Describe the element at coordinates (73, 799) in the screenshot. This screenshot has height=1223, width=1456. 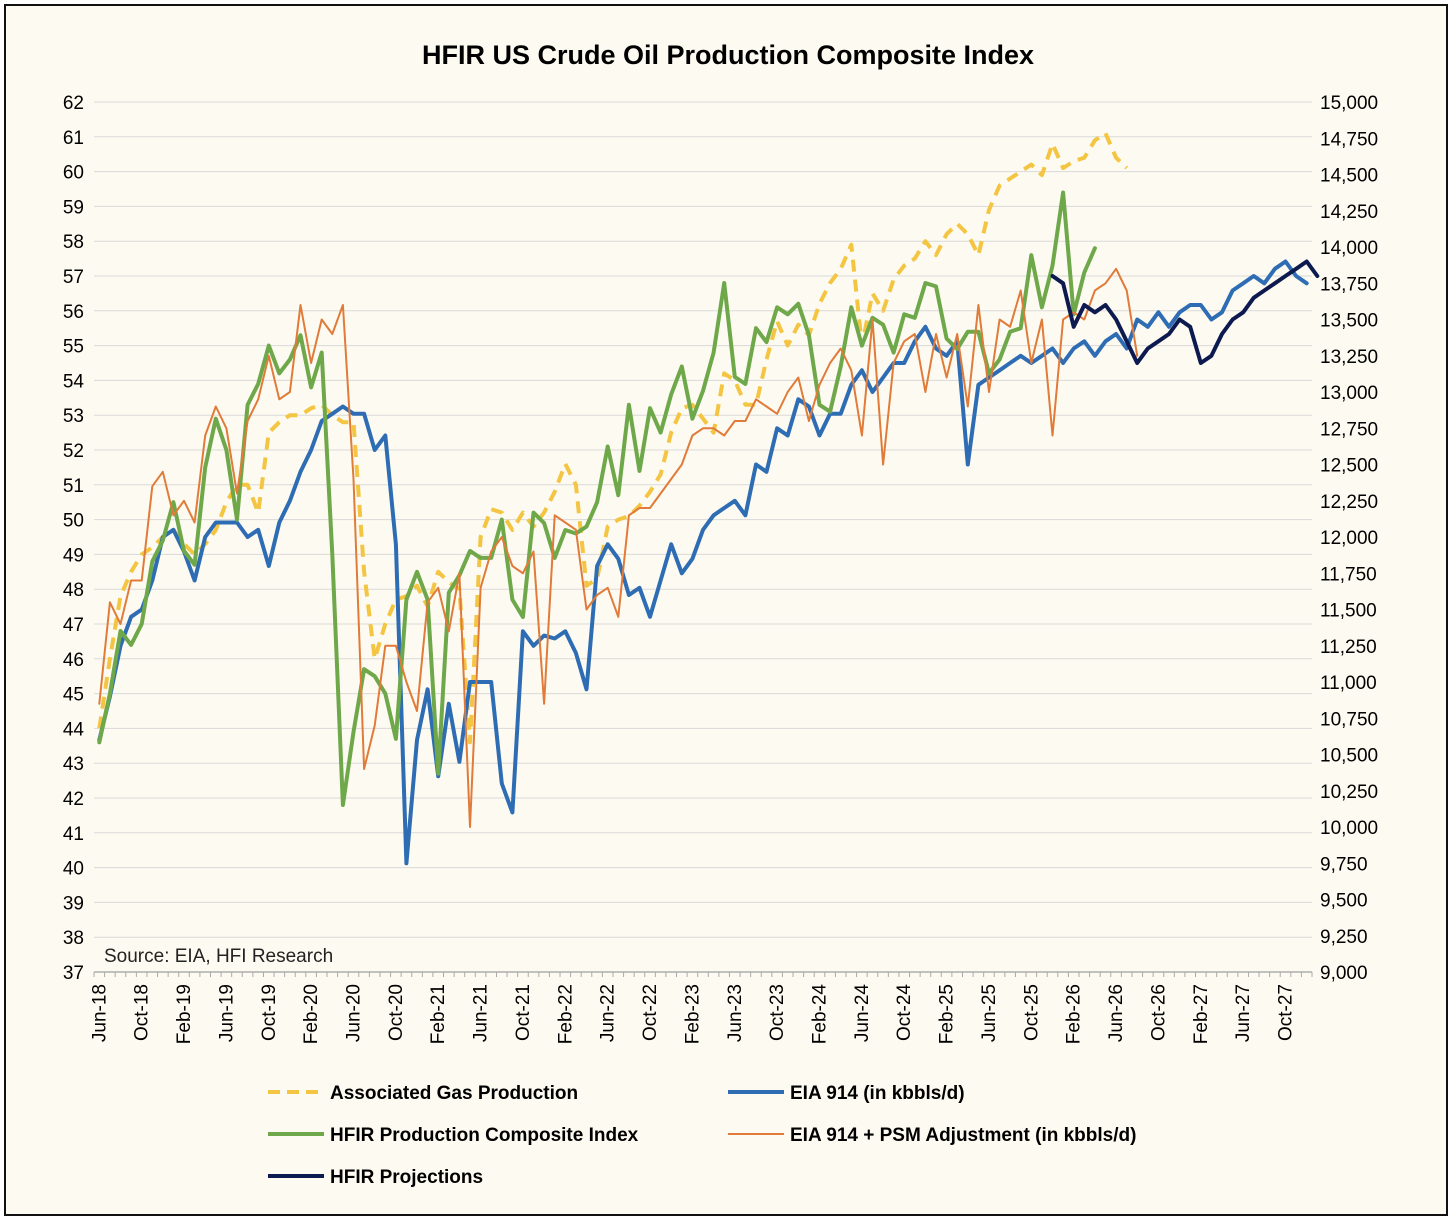
I see `left-tick-label: 42` at that location.